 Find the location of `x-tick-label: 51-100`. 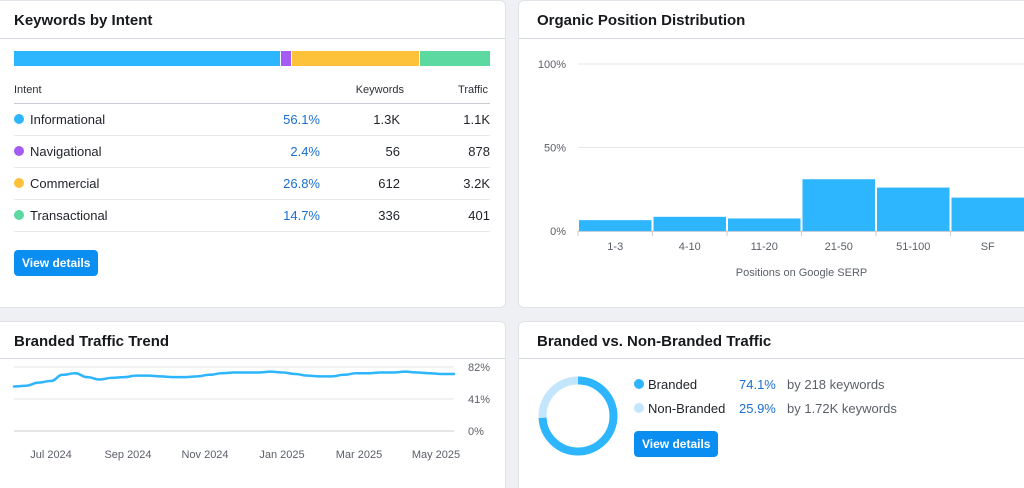

x-tick-label: 51-100 is located at coordinates (913, 247).